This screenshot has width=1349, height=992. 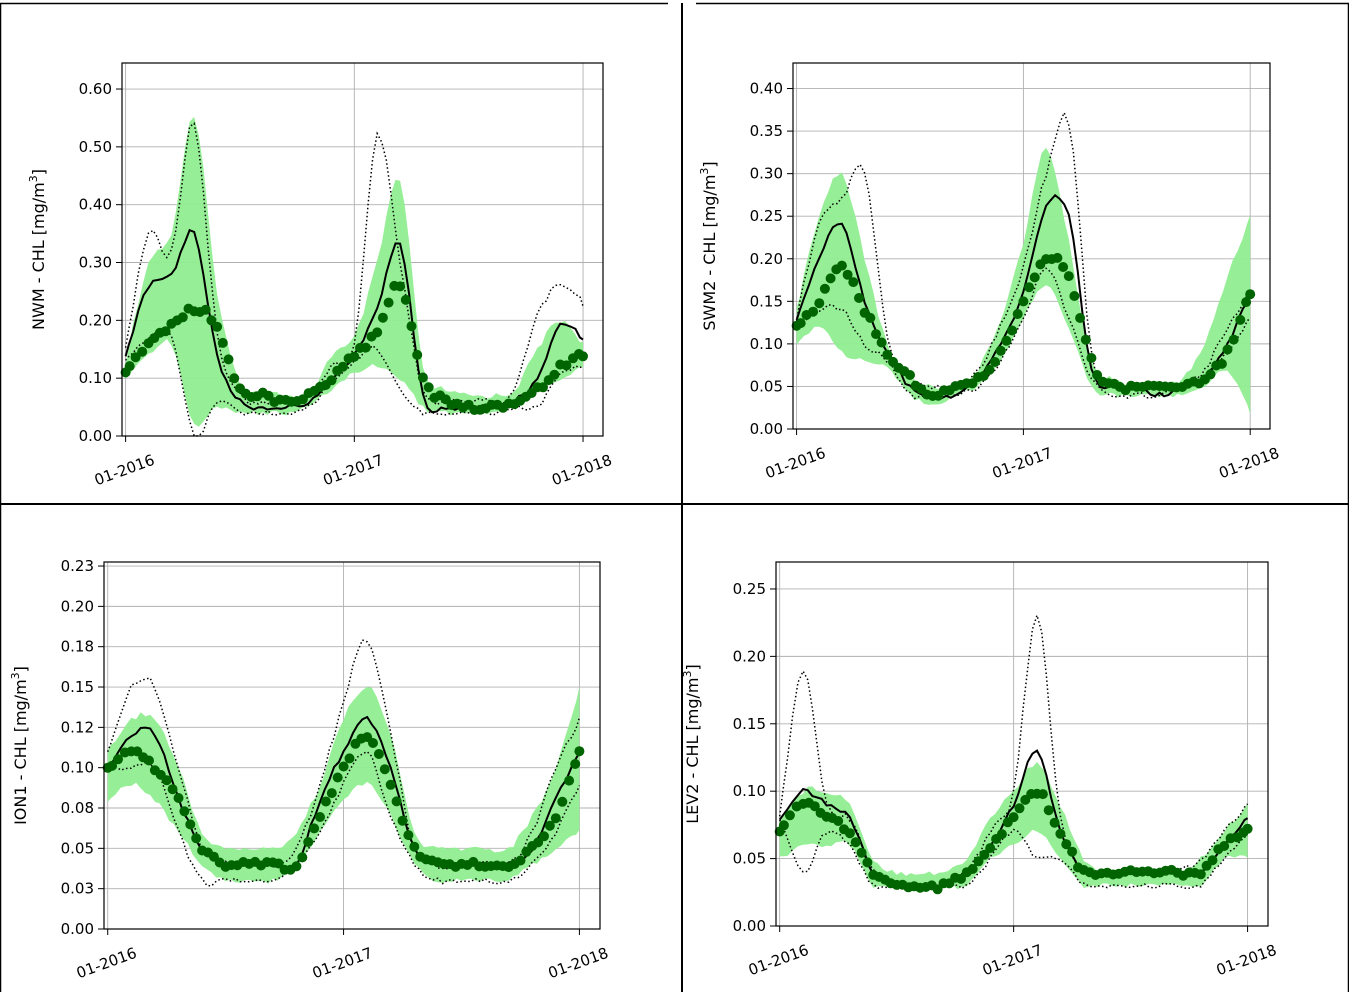 What do you see at coordinates (766, 216) in the screenshot?
I see `y-tick-label: 0.25` at bounding box center [766, 216].